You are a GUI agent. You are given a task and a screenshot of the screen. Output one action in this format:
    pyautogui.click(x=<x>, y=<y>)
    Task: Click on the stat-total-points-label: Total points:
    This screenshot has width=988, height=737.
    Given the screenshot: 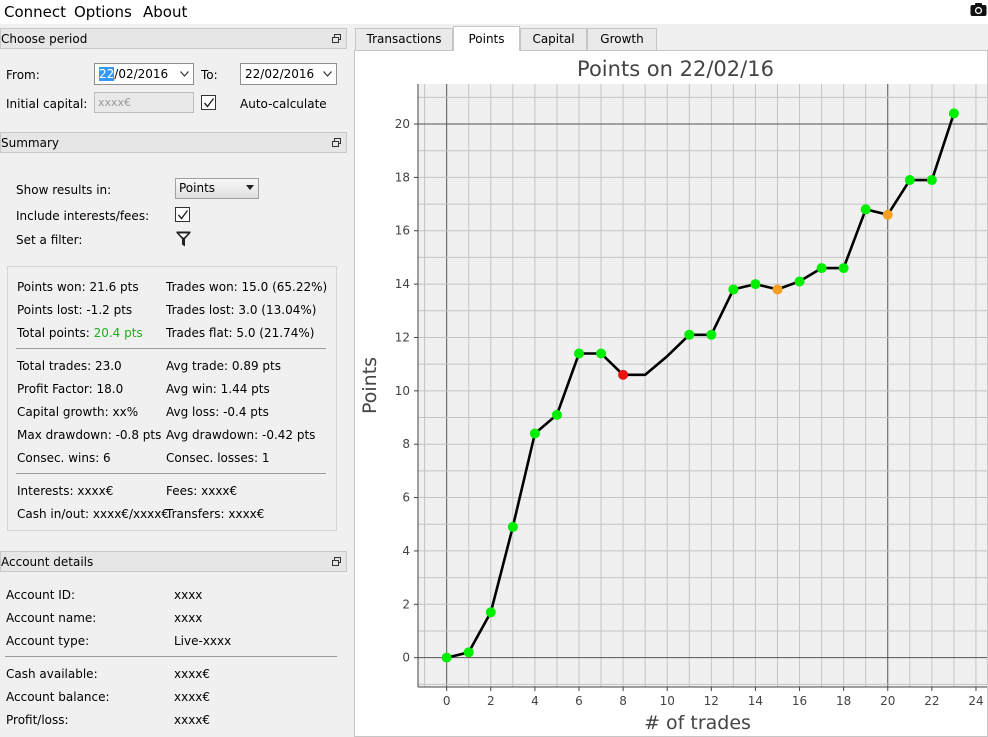 What is the action you would take?
    pyautogui.click(x=55, y=333)
    